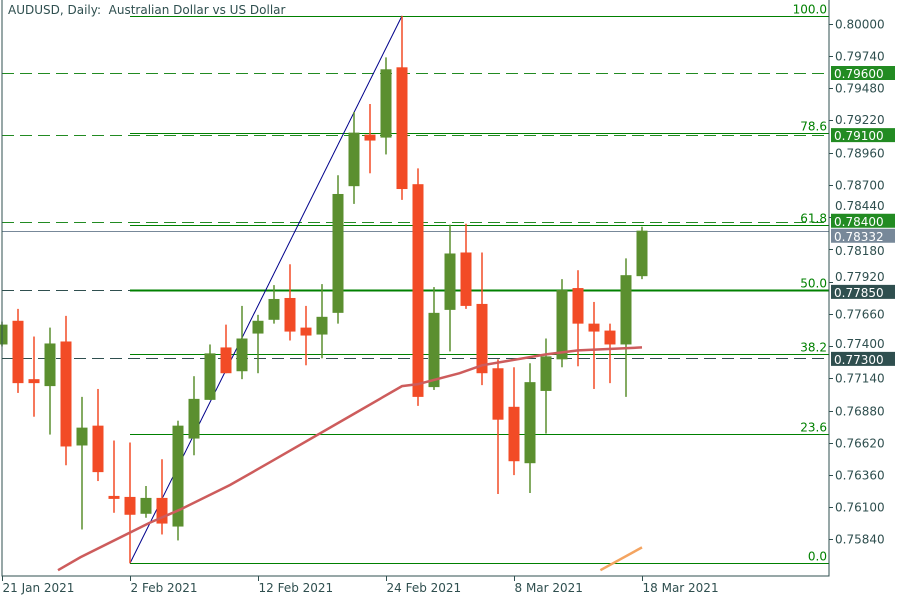  What do you see at coordinates (621, 559) in the screenshot?
I see `moving-average-line` at bounding box center [621, 559].